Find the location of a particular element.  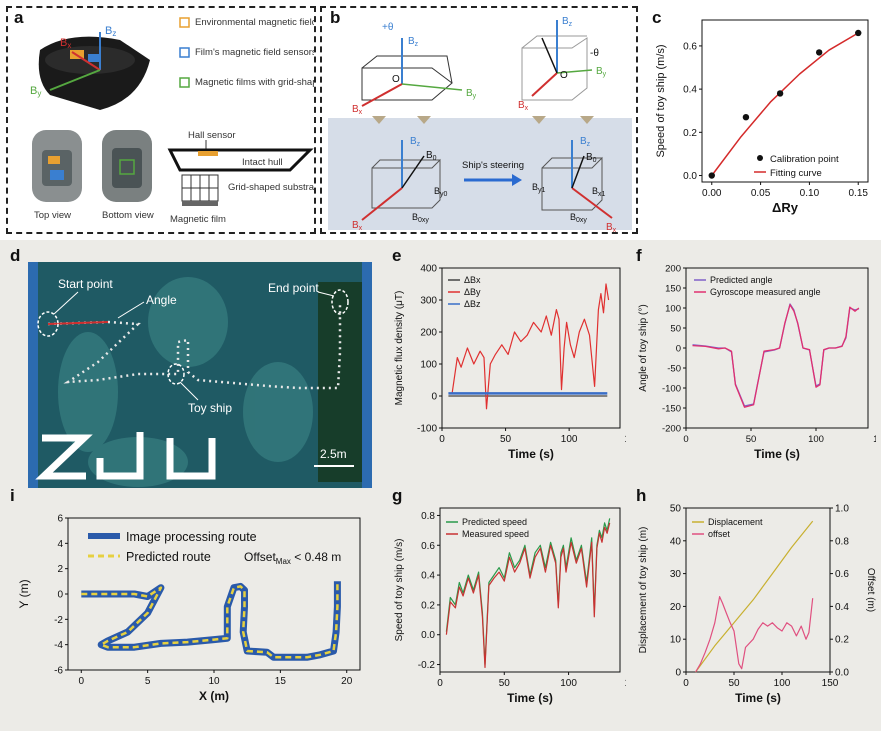

chart-h-xtick-label: 0 is located at coordinates (686, 683).